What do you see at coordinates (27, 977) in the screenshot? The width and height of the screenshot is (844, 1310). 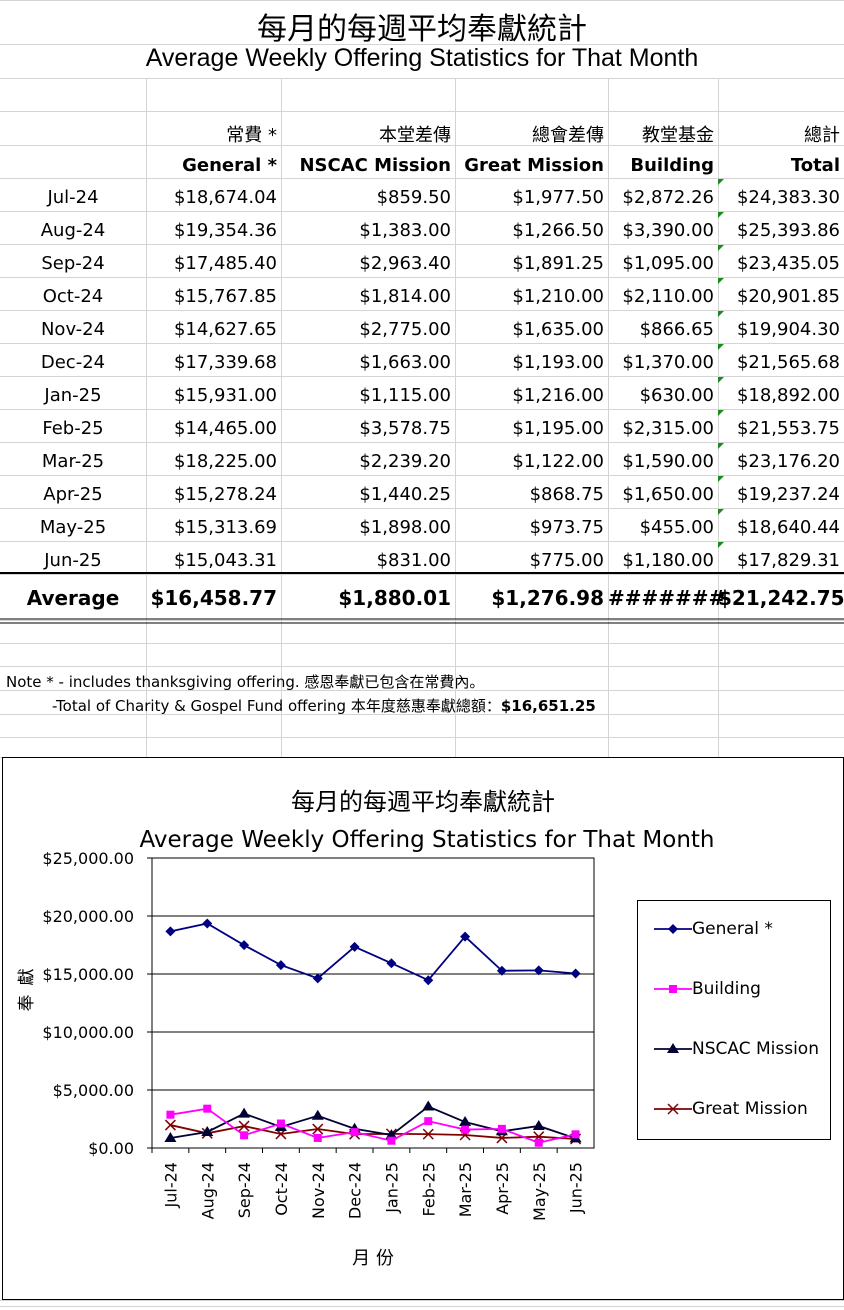 I see `y-axis-label: 獻` at bounding box center [27, 977].